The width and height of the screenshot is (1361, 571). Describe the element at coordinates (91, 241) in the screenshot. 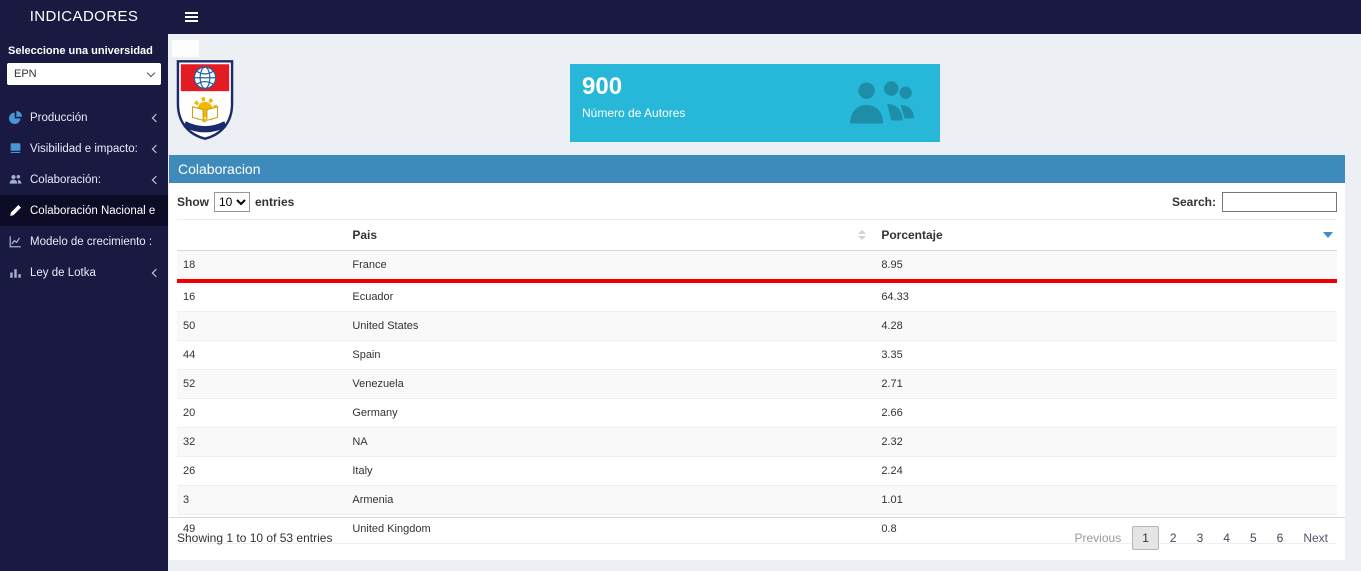

I see `sidebar-item-label: Modelo de crecimiento :` at that location.